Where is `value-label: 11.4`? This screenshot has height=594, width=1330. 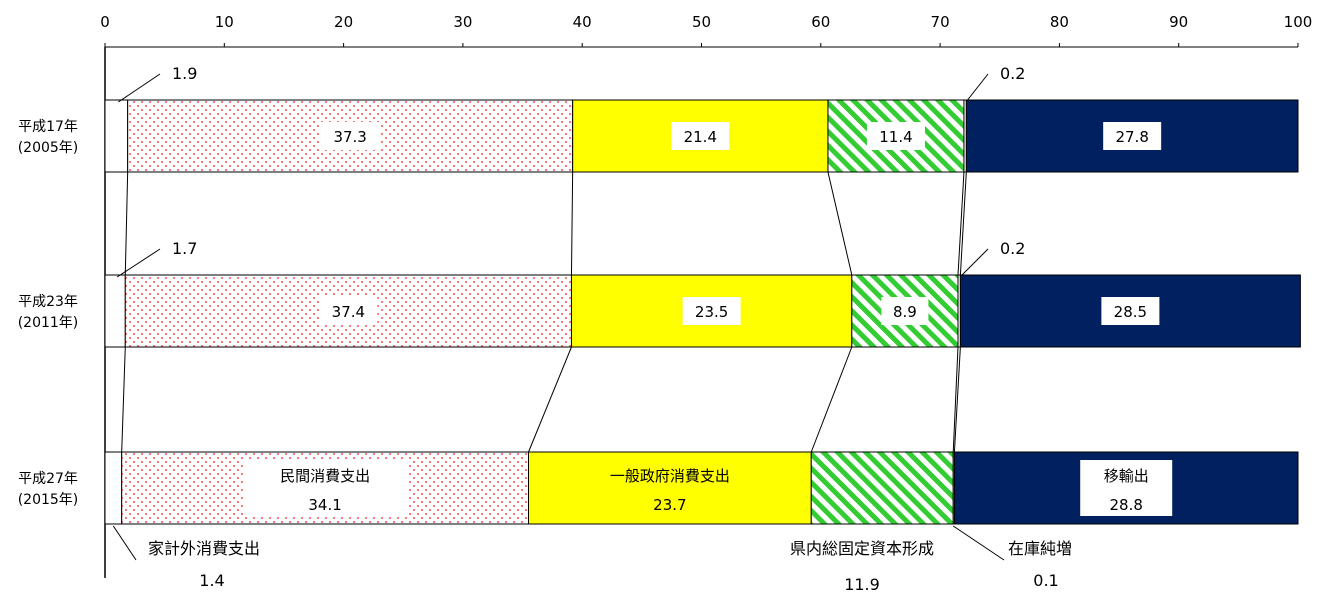 value-label: 11.4 is located at coordinates (895, 137).